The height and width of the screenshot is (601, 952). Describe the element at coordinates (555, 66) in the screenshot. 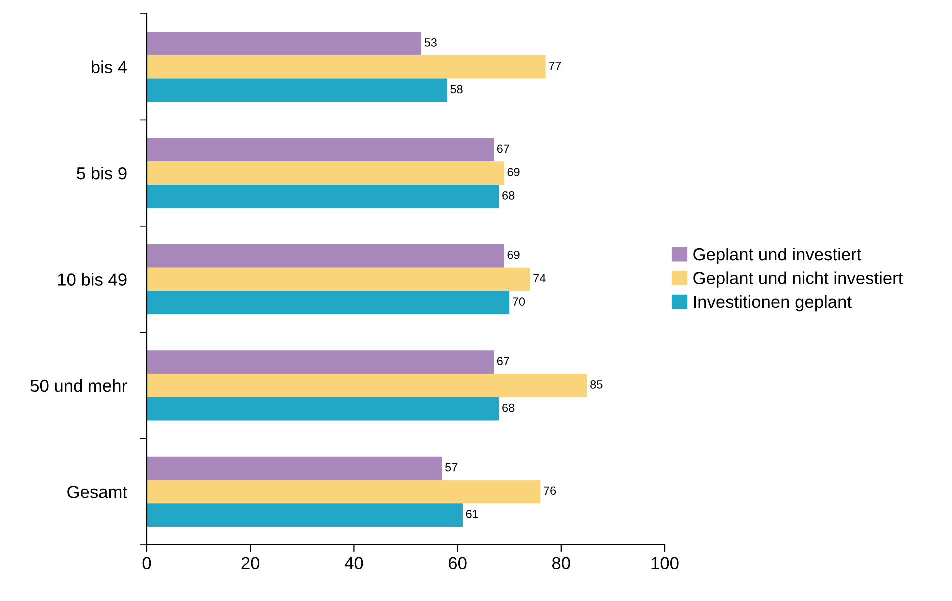

I see `data-label: 77` at that location.